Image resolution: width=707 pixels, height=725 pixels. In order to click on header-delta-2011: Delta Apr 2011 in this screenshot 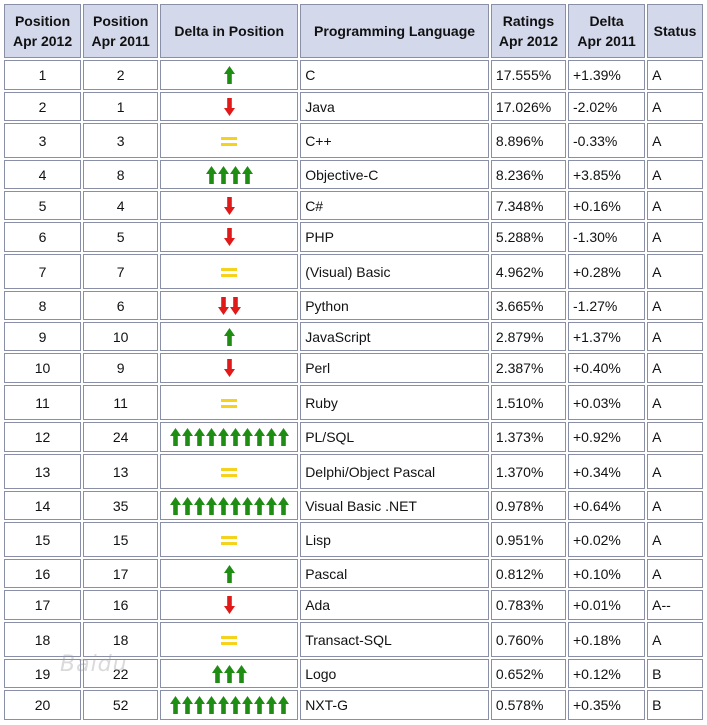, I will do `click(607, 31)`.